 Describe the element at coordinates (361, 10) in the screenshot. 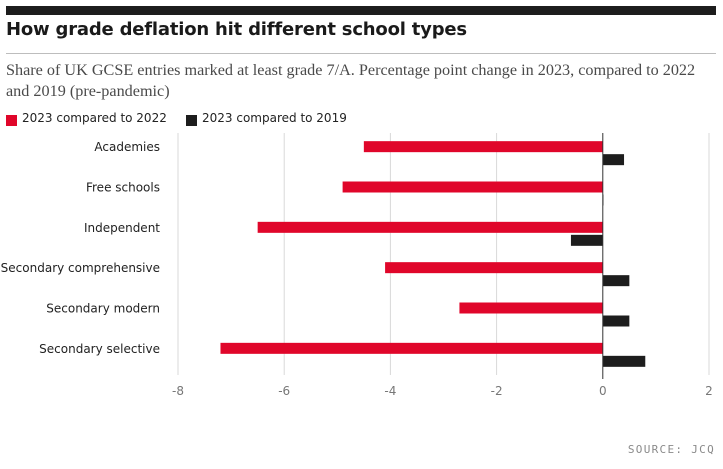

I see `top-rule` at that location.